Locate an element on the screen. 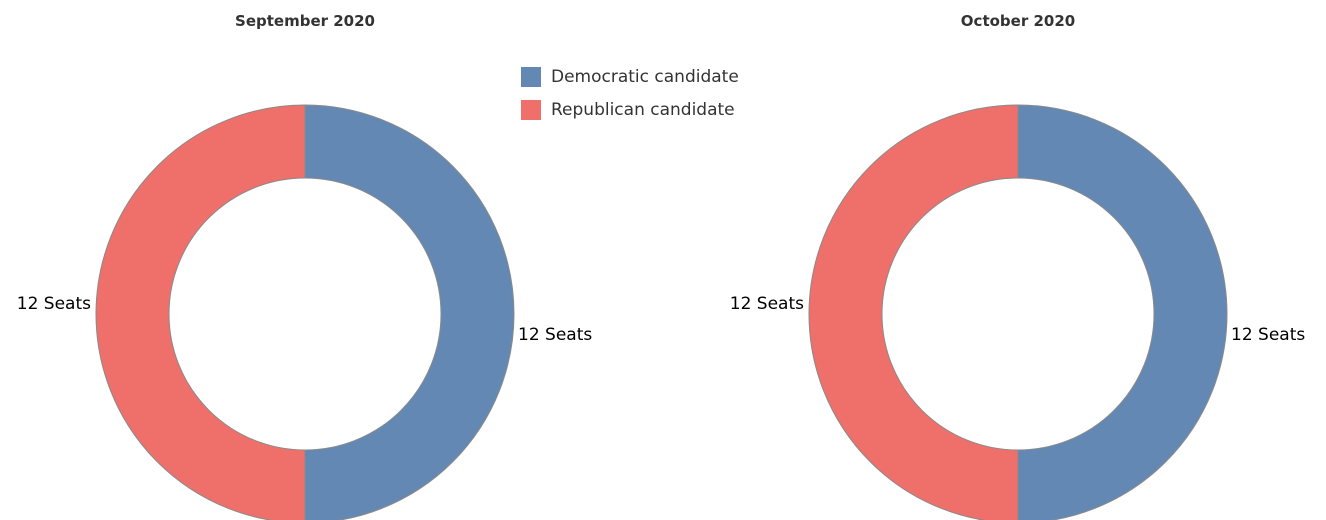  september-slice-republican is located at coordinates (200, 312).